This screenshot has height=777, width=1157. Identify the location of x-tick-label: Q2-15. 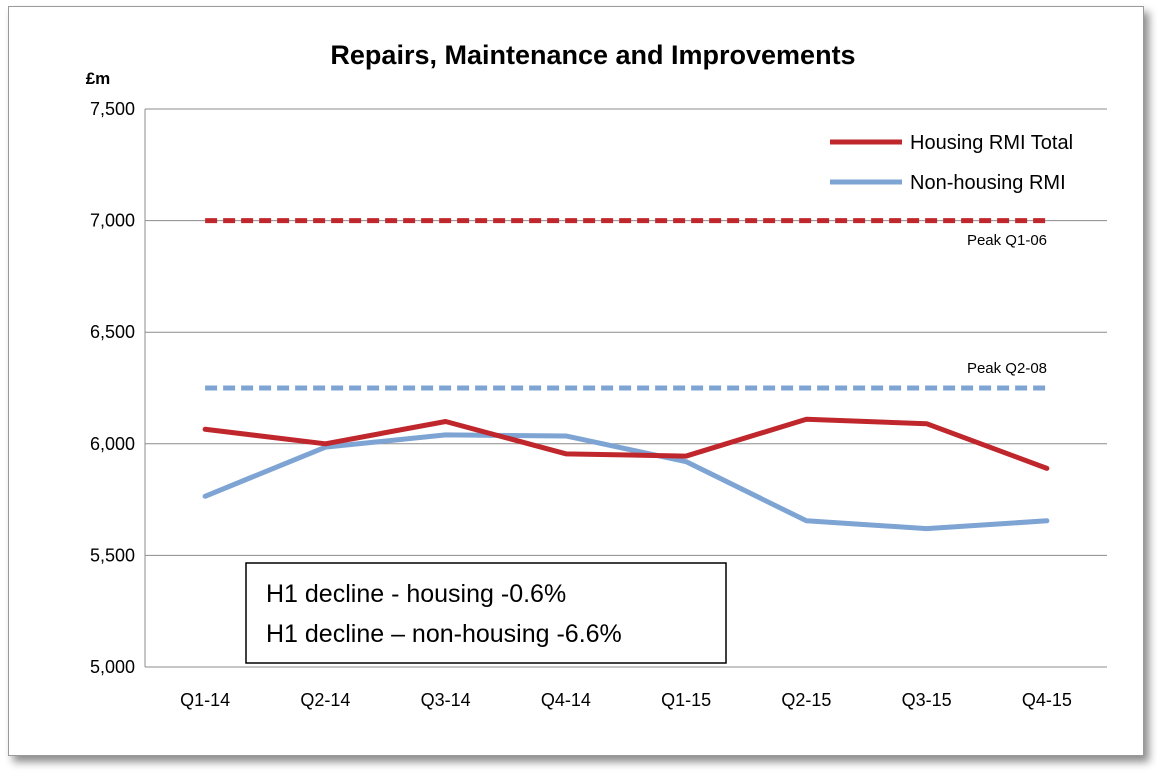
(806, 700).